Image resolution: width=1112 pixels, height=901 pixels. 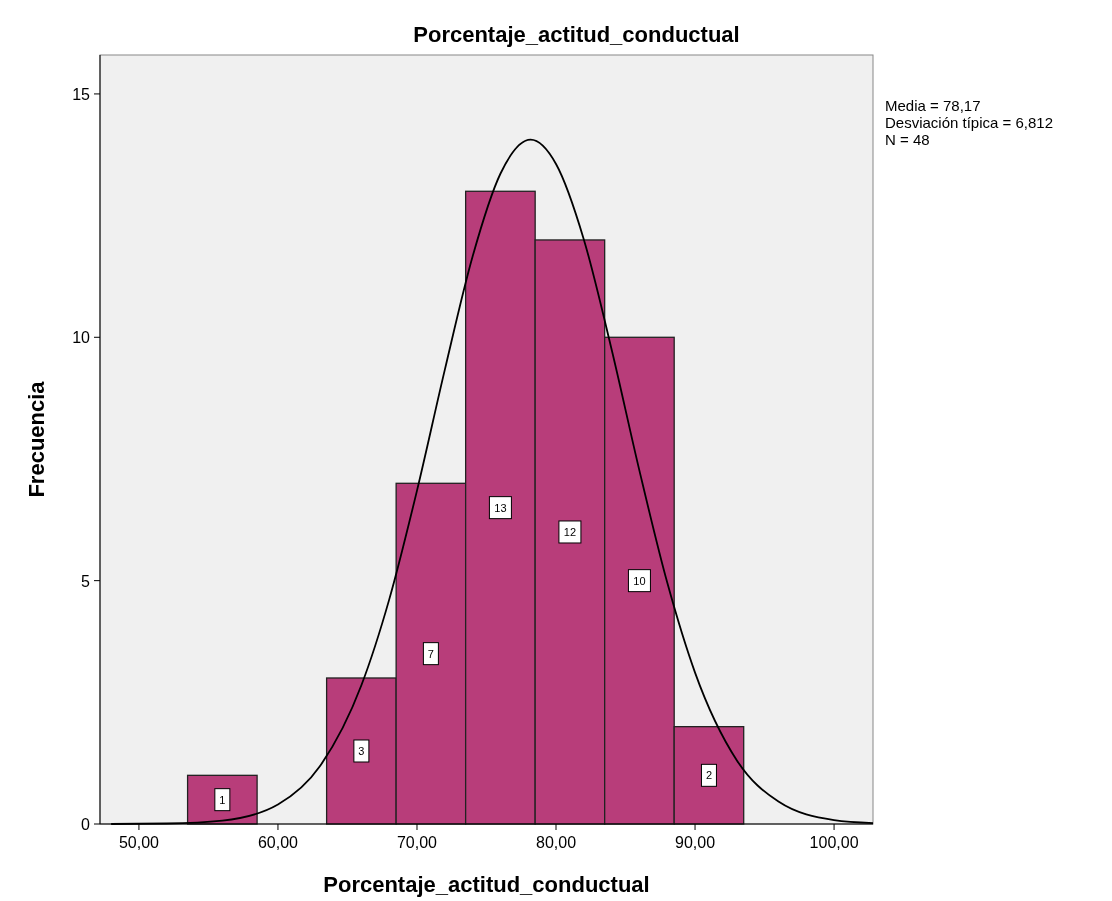 I want to click on y-tick-label: 5, so click(x=86, y=581).